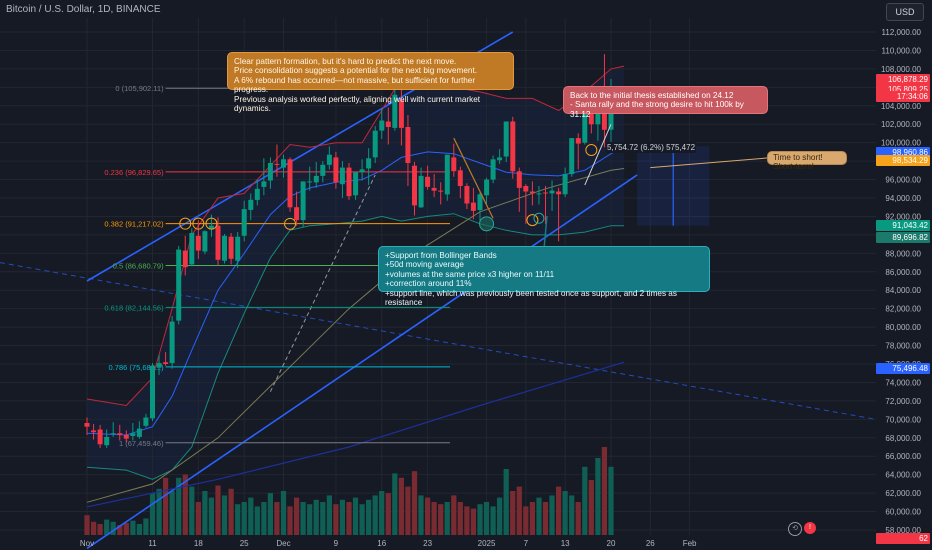 This screenshot has width=932, height=550. Describe the element at coordinates (903, 419) in the screenshot. I see `price-axis-label: 70,000.00` at that location.